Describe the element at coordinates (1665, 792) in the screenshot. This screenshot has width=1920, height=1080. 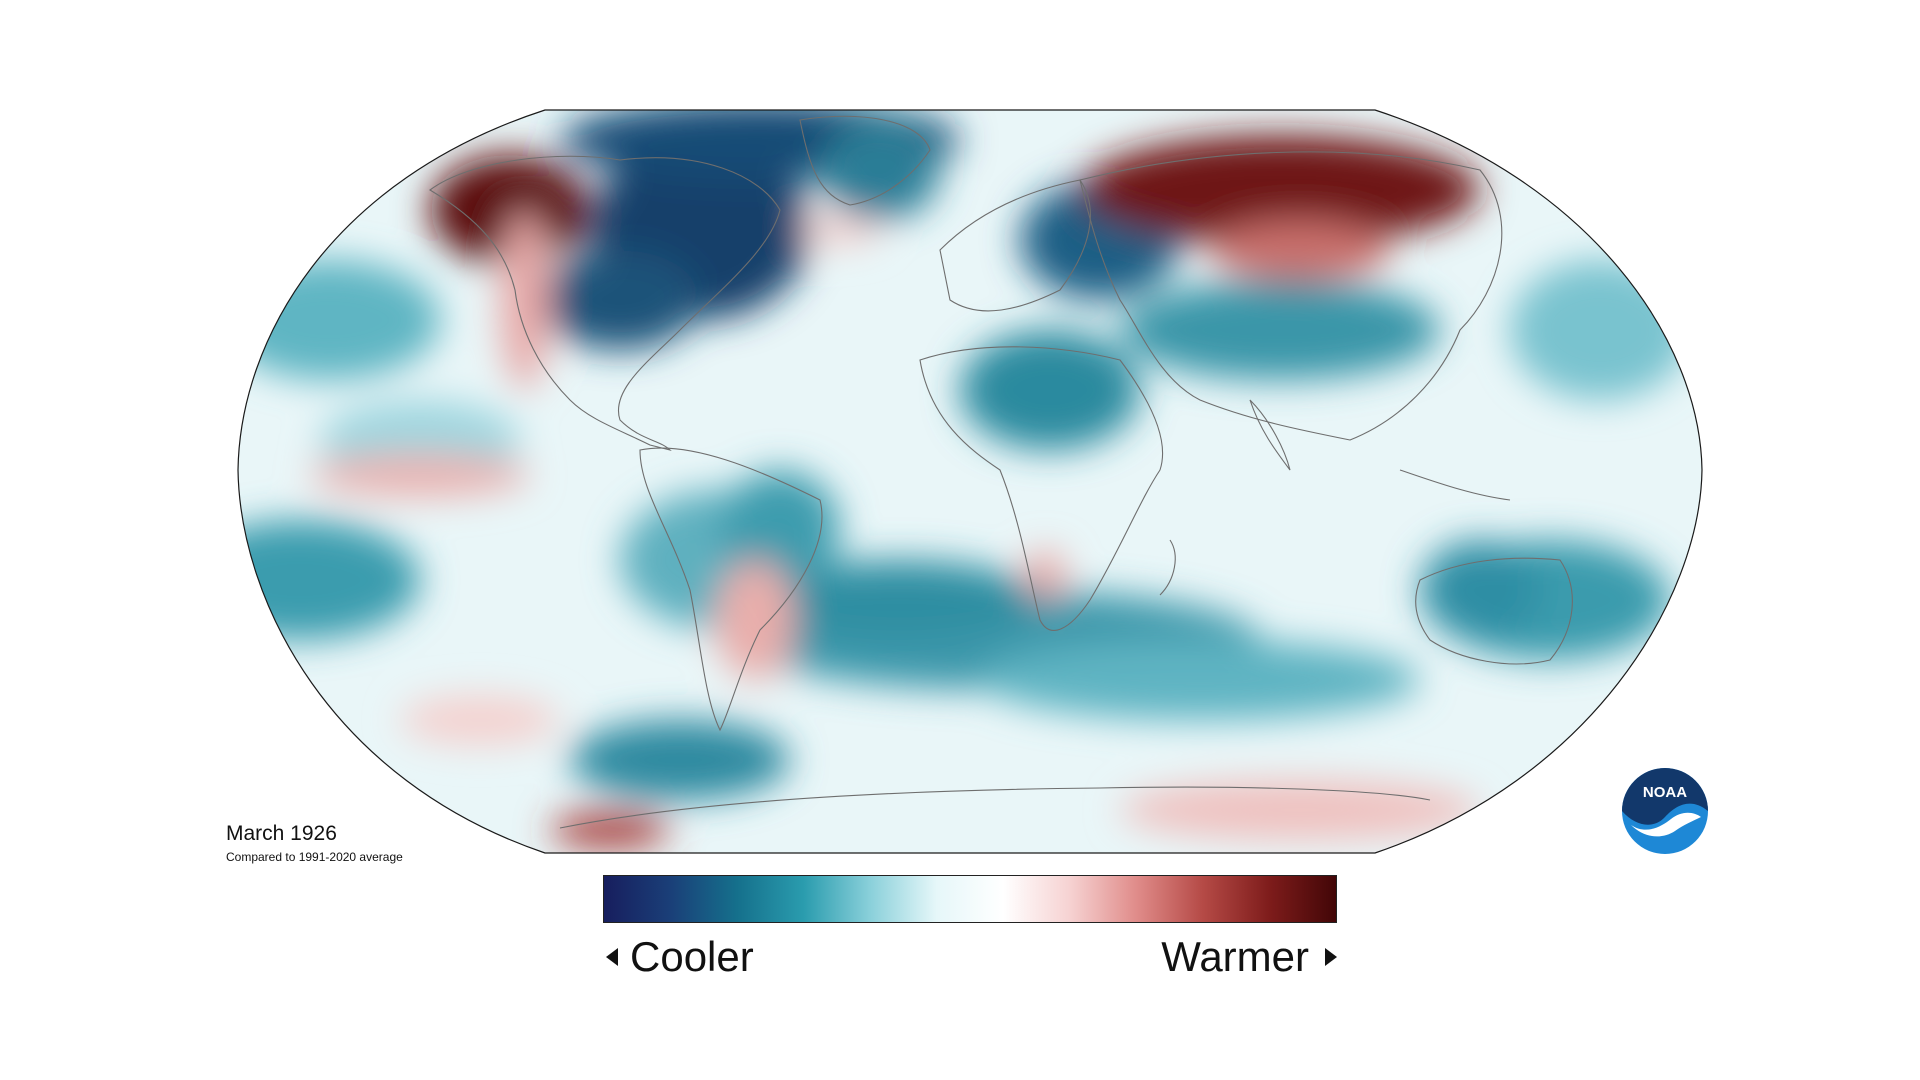
I see `noaa-logo-text: NOAA` at that location.